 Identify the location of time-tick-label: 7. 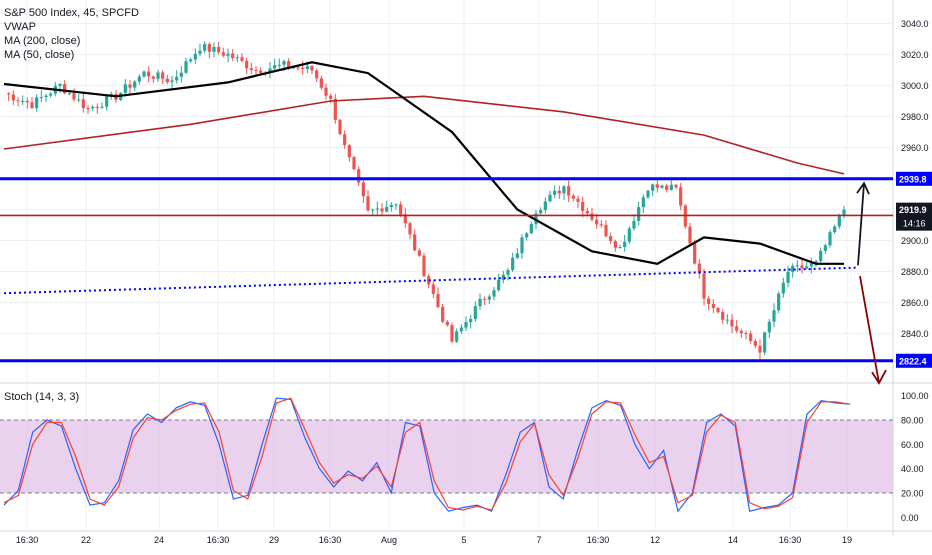
(538, 540).